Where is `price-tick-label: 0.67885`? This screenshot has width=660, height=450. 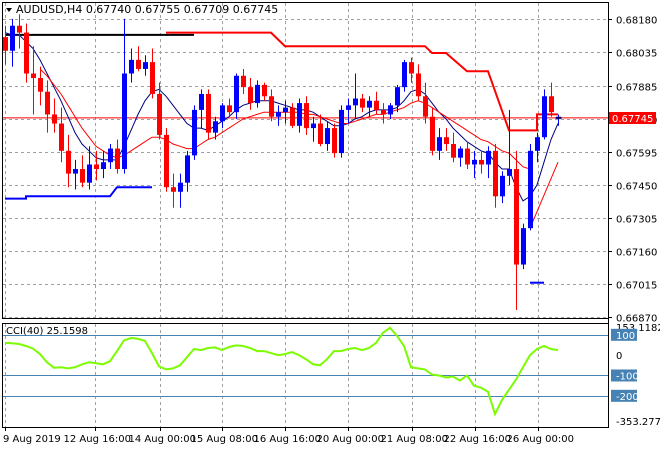 price-tick-label: 0.67885 is located at coordinates (636, 88).